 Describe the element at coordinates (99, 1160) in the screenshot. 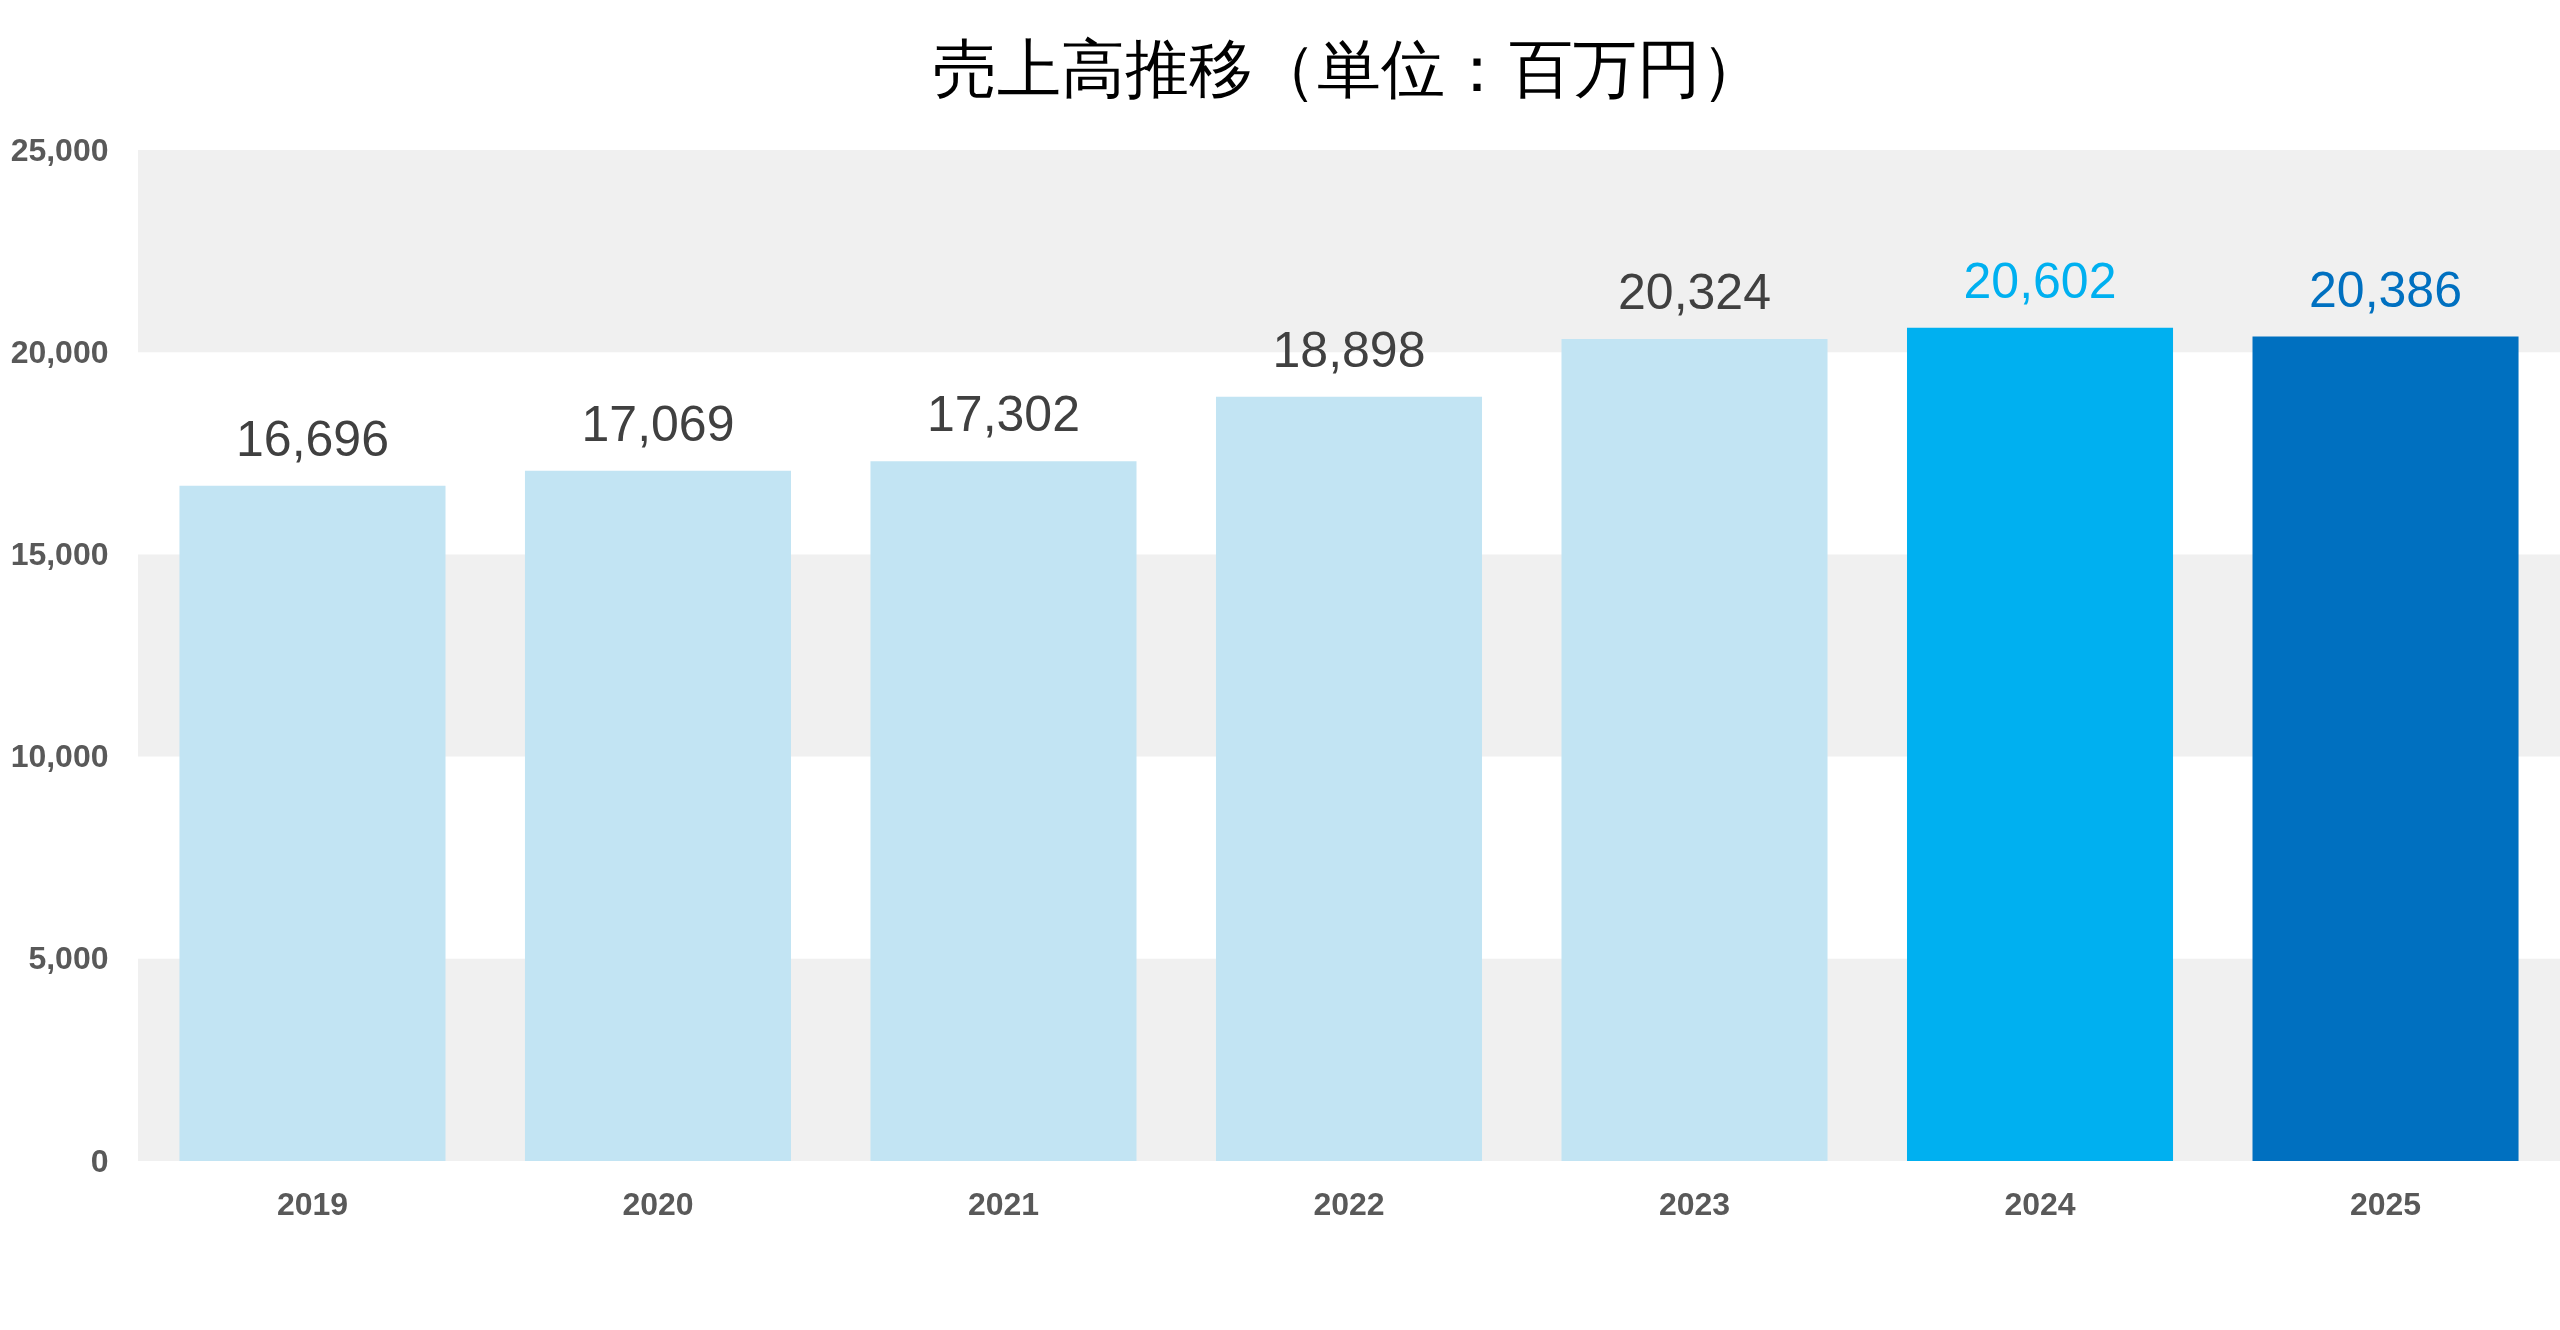

I see `y-tick-label: 0` at that location.